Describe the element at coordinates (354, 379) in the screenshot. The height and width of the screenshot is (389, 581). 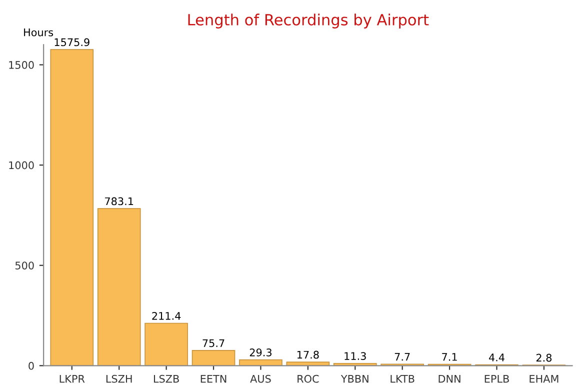
I see `x-tick-label: YBBN` at that location.